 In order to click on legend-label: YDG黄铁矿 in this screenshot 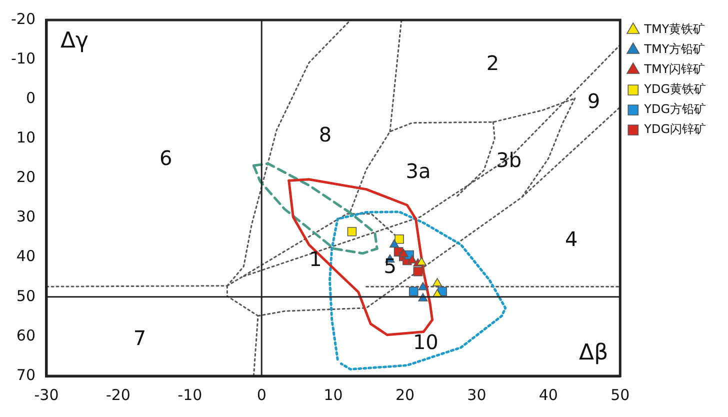, I will do `click(674, 89)`.